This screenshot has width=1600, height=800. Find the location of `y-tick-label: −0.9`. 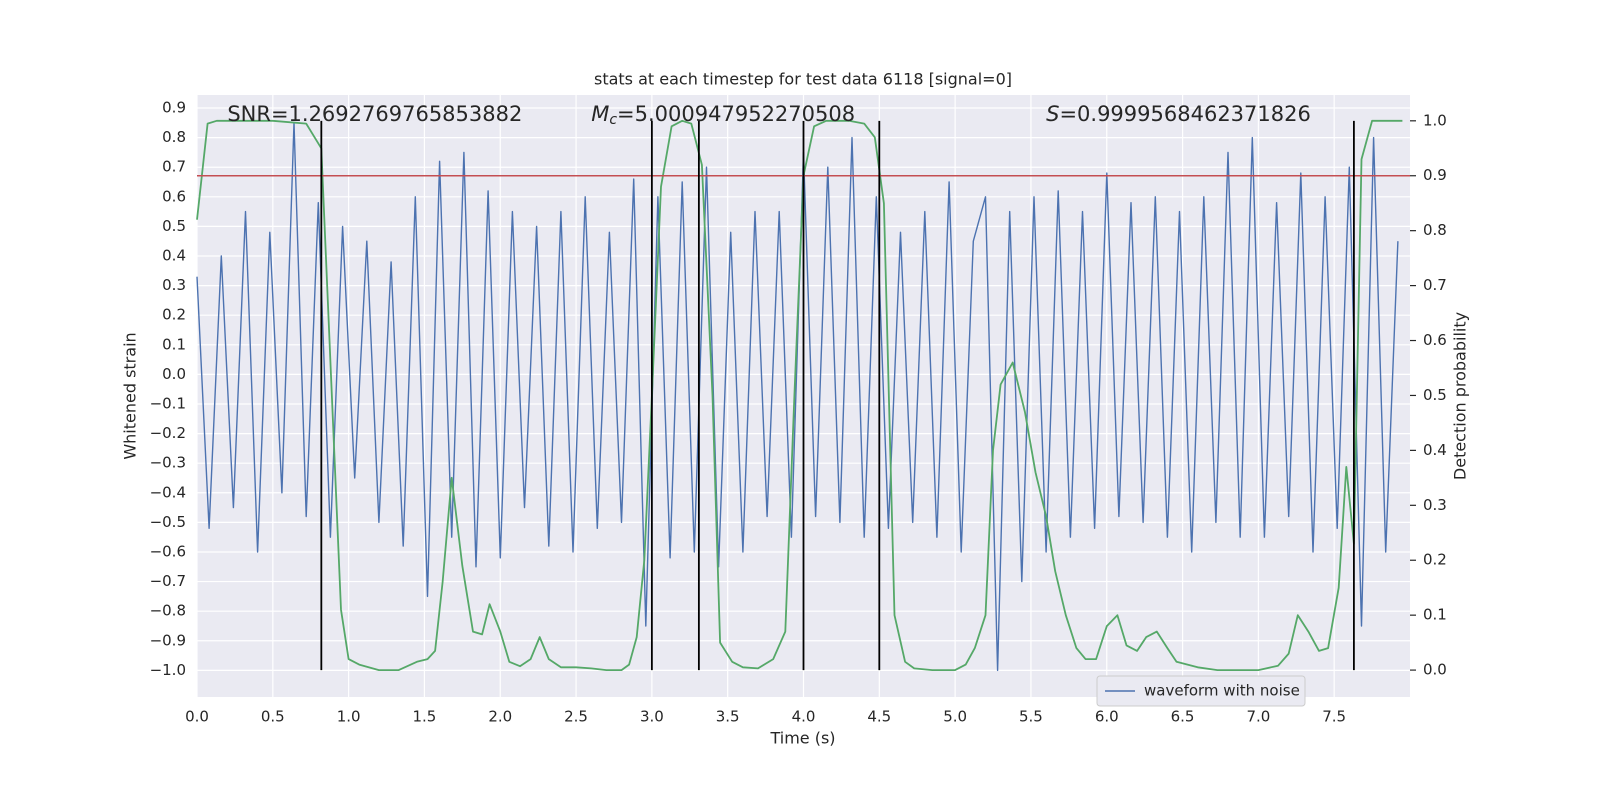

y-tick-label: −0.9 is located at coordinates (168, 640).